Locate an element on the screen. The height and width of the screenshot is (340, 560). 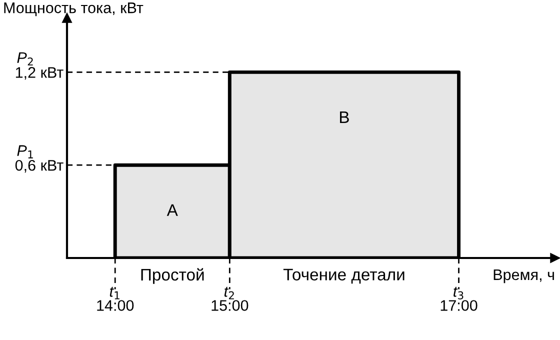
annotation: B is located at coordinates (344, 117).